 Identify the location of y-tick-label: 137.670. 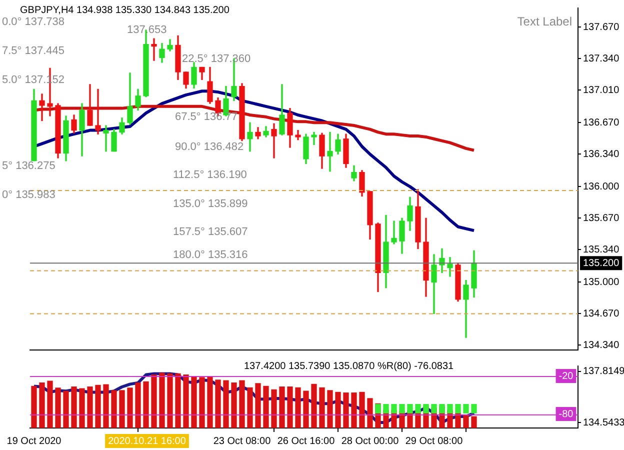
(601, 27).